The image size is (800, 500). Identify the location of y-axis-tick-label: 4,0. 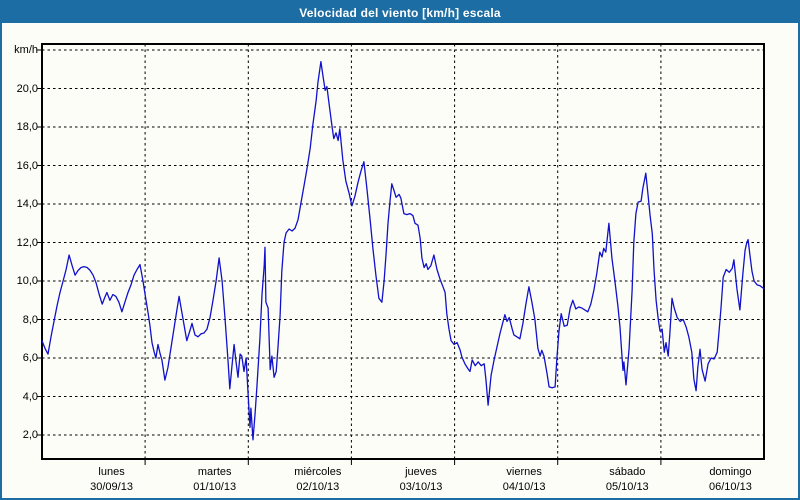
(30, 396).